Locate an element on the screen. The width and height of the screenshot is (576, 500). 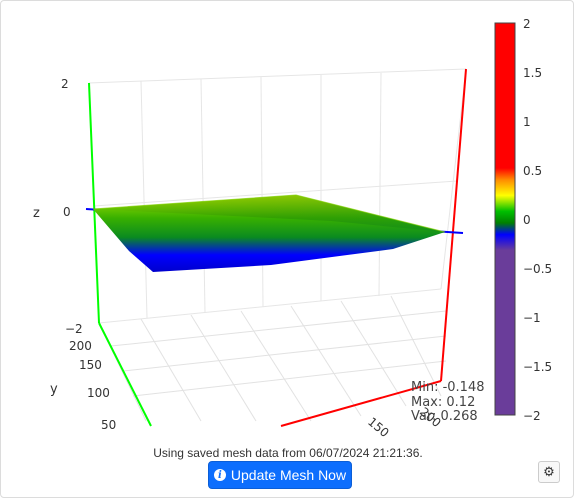
mesh-stats: Min: -0.148 Max: 0.12 Var: 0.268 is located at coordinates (448, 402).